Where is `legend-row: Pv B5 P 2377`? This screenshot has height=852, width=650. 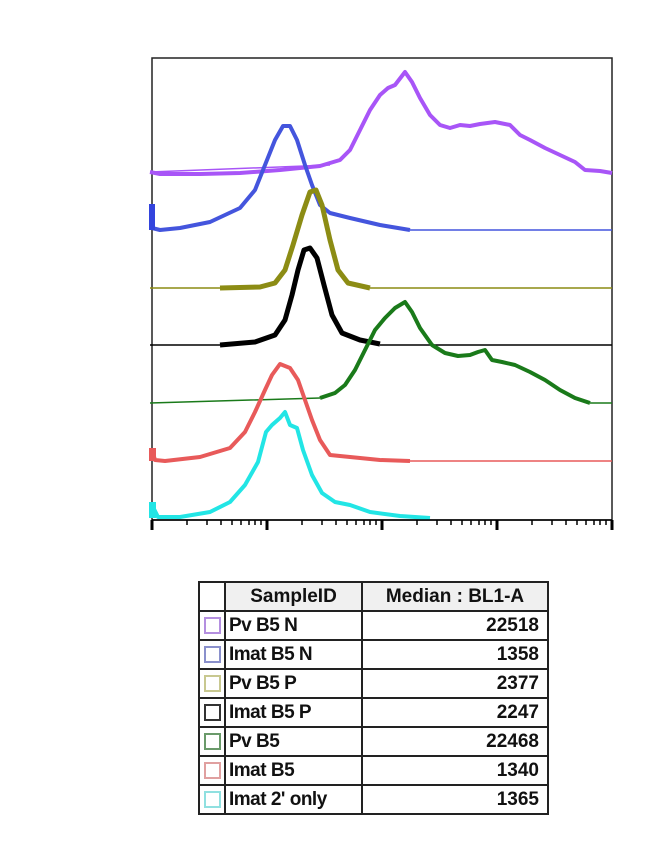
legend-row: Pv B5 P 2377 is located at coordinates (373, 683).